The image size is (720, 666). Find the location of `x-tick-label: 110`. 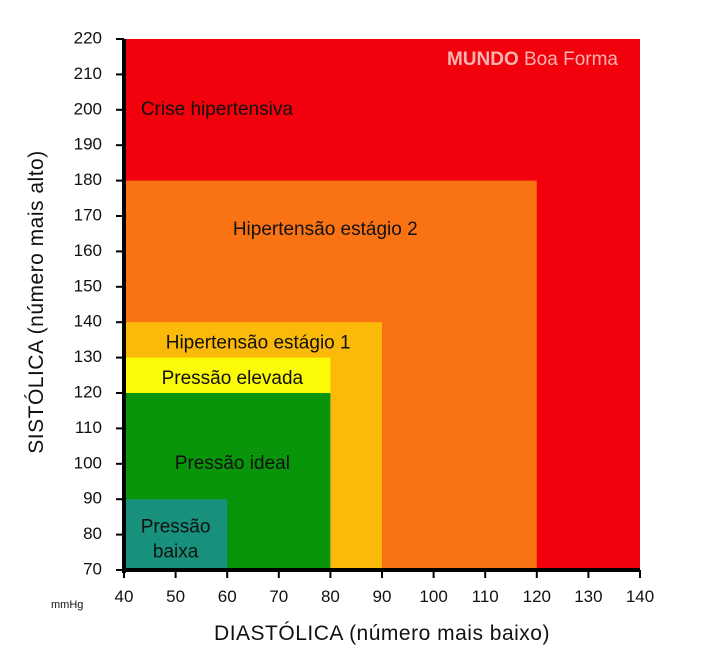

x-tick-label: 110 is located at coordinates (485, 596).